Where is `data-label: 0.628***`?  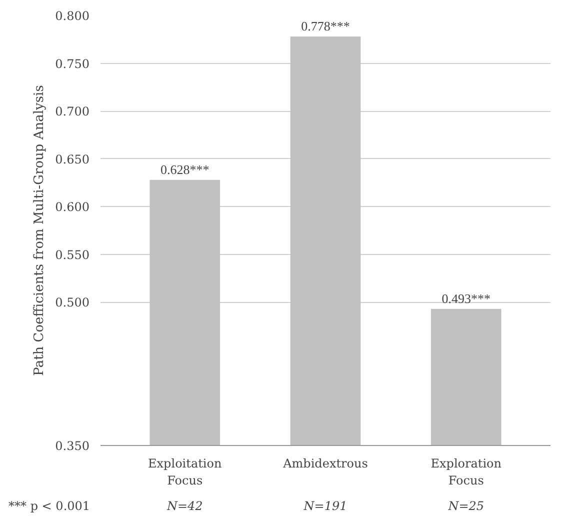
data-label: 0.628*** is located at coordinates (185, 169).